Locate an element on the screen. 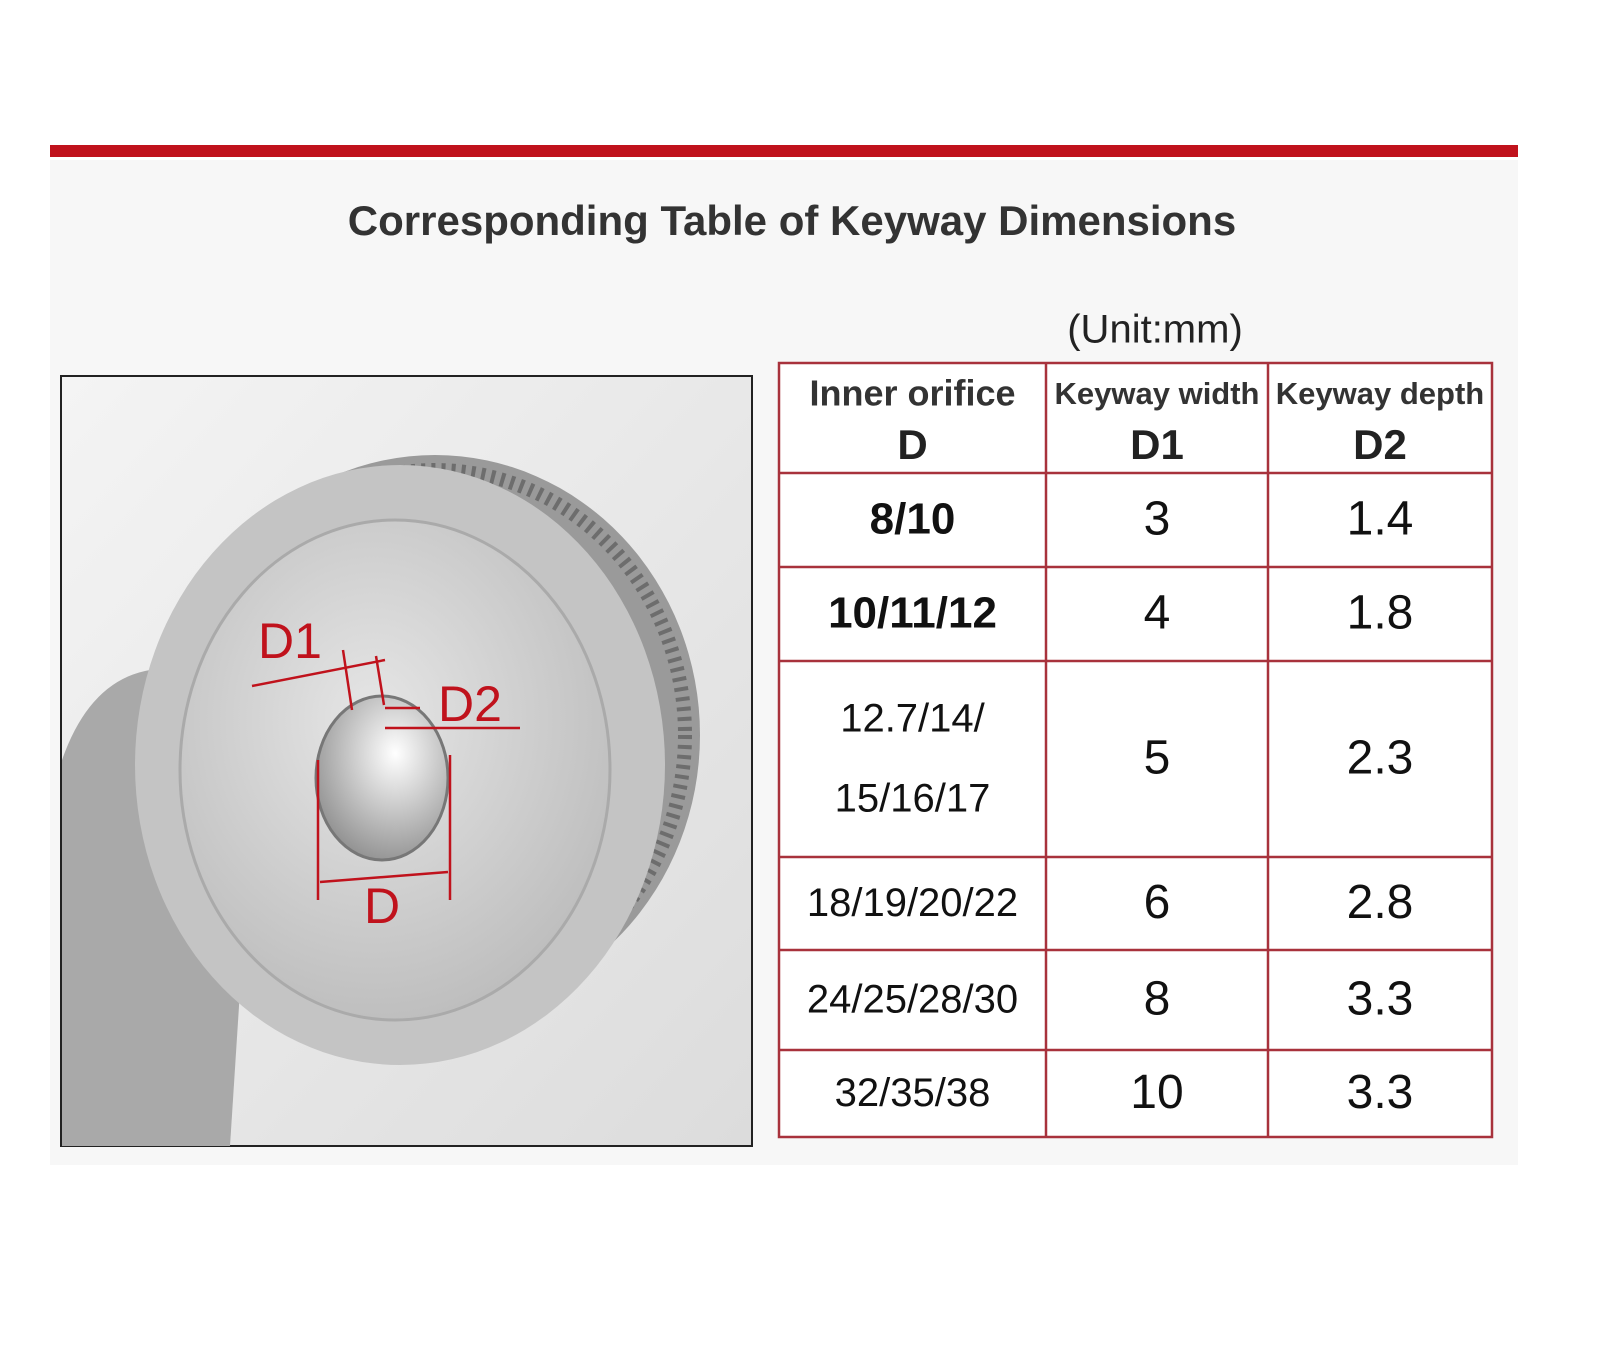  cell: 8/10 is located at coordinates (913, 519).